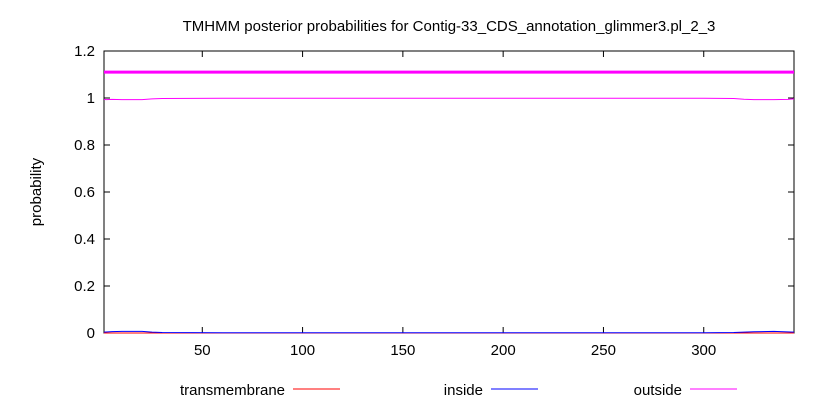 This screenshot has width=821, height=402. I want to click on y-tick-label: 0.4, so click(84, 239).